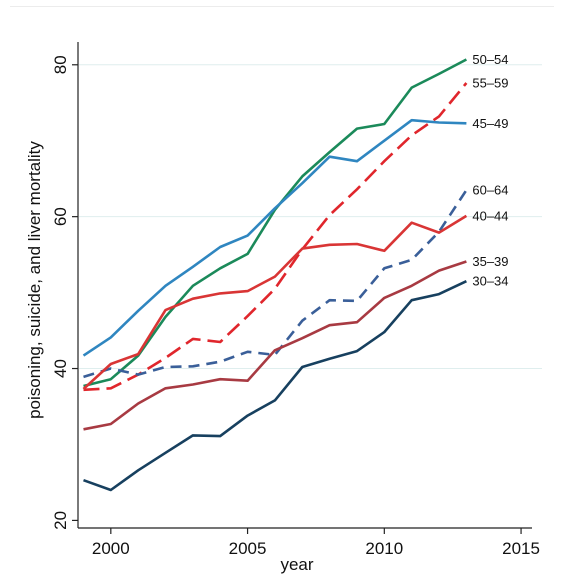 The image size is (564, 578). What do you see at coordinates (60, 216) in the screenshot?
I see `y-tick-label-60: 60` at bounding box center [60, 216].